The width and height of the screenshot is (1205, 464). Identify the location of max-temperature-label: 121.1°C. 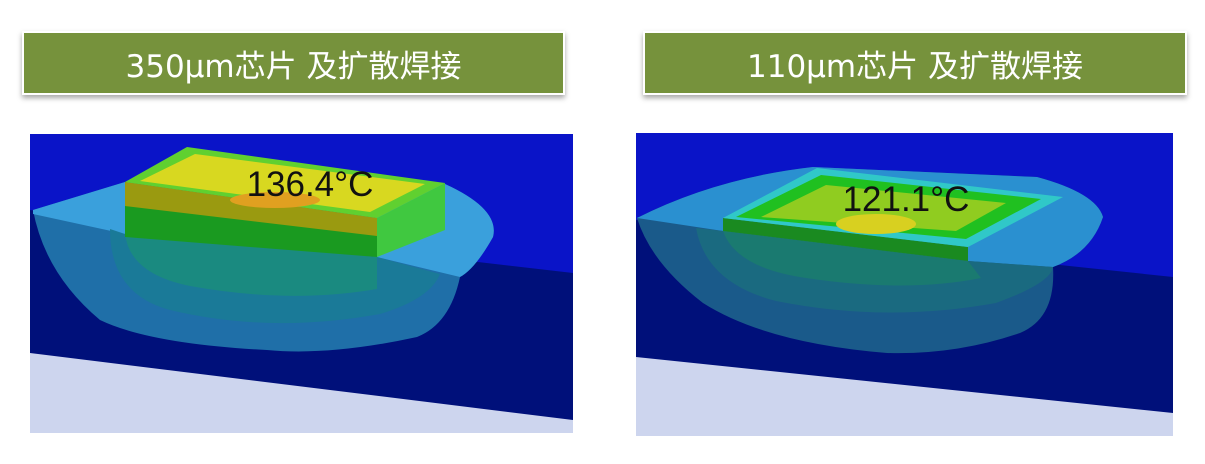
(906, 199).